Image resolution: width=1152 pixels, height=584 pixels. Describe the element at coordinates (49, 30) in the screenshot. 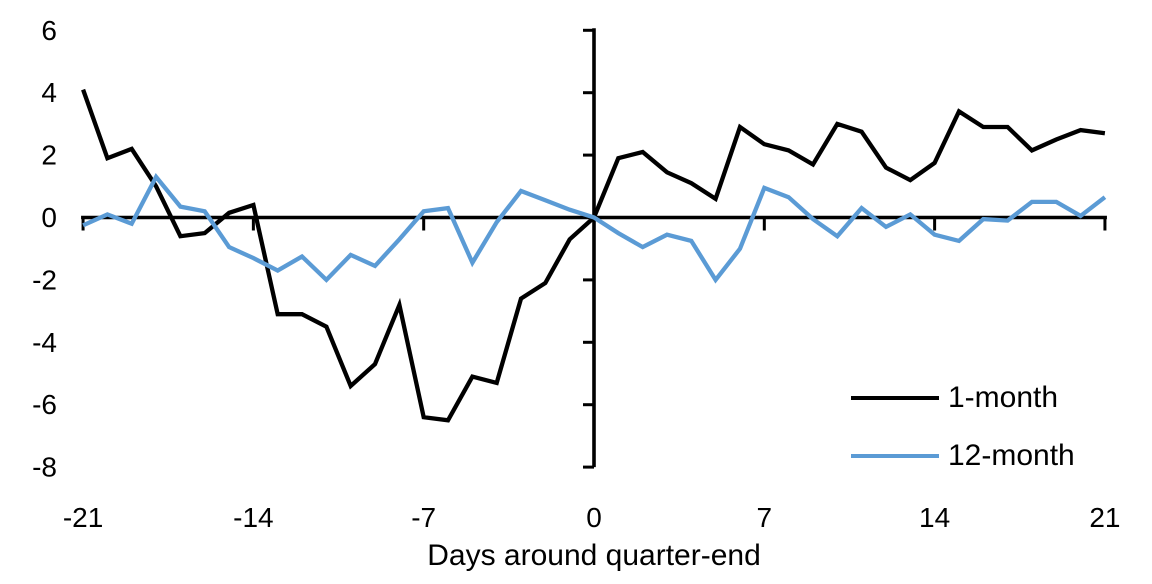

I see `y-tick-label: 6` at that location.